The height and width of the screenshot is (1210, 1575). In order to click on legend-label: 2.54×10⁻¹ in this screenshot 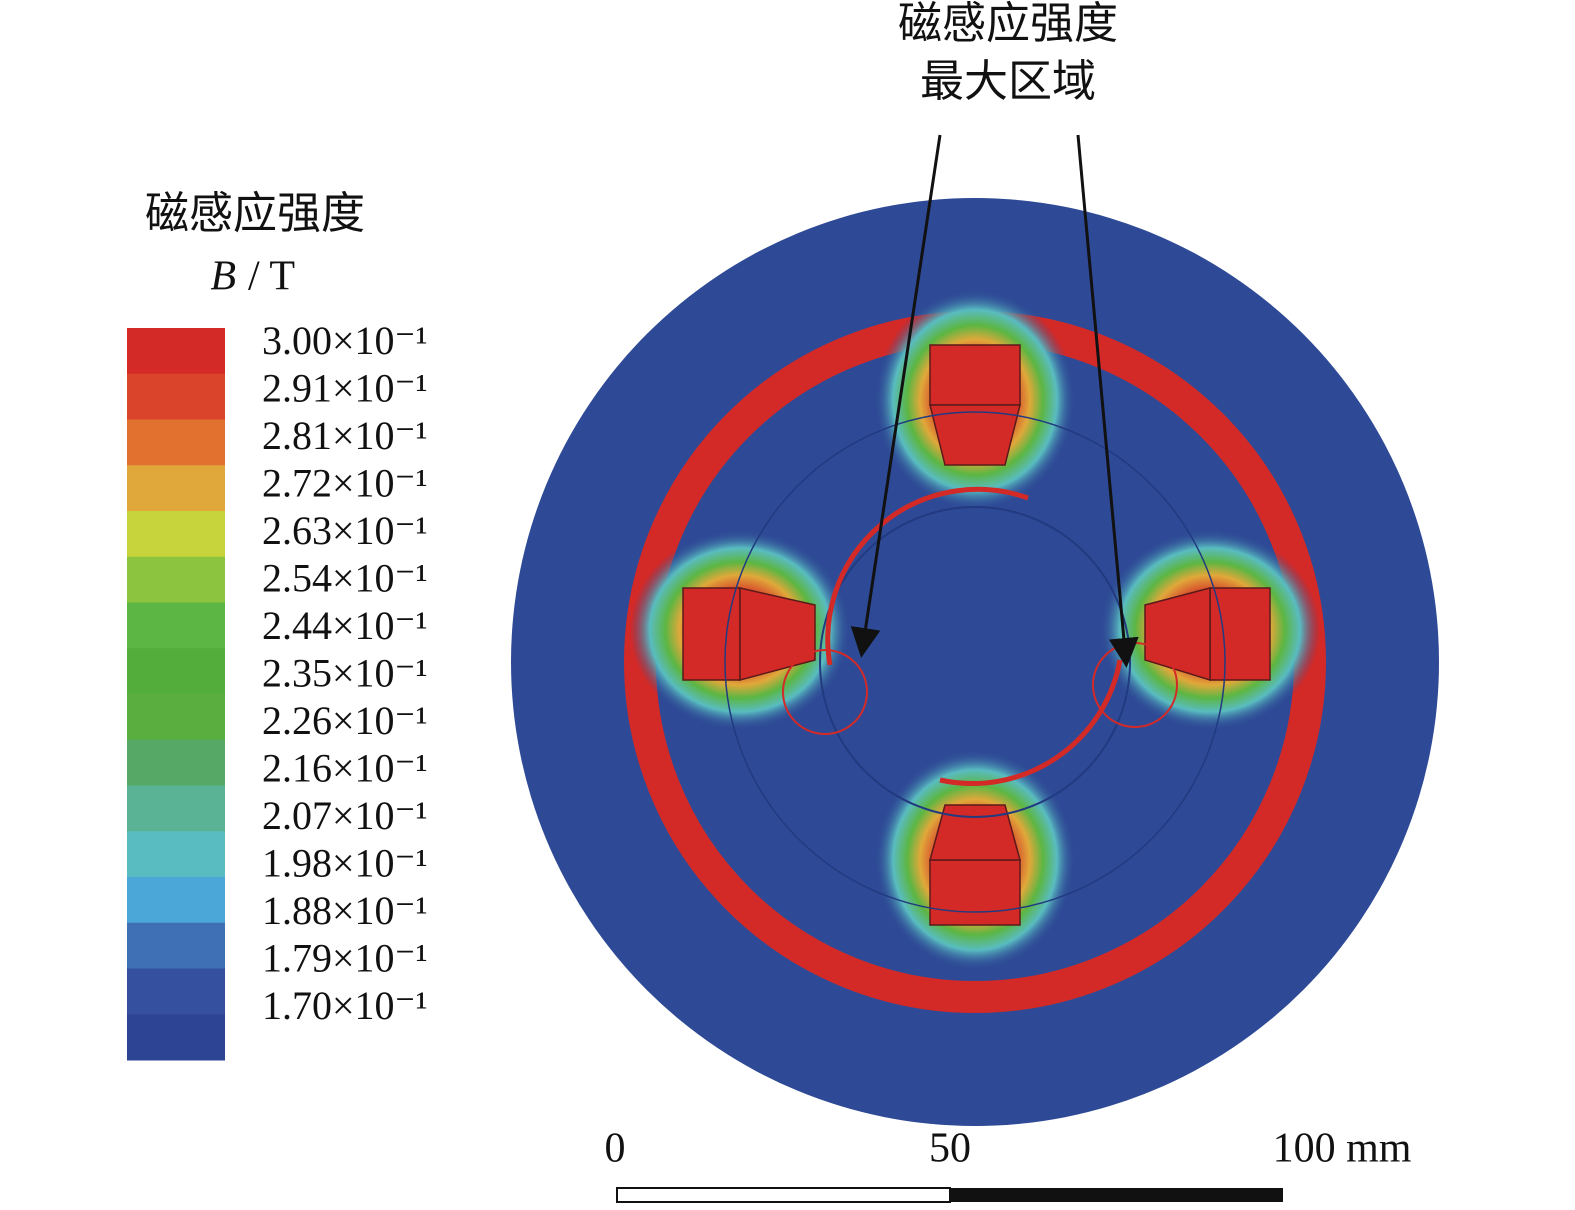, I will do `click(345, 578)`.